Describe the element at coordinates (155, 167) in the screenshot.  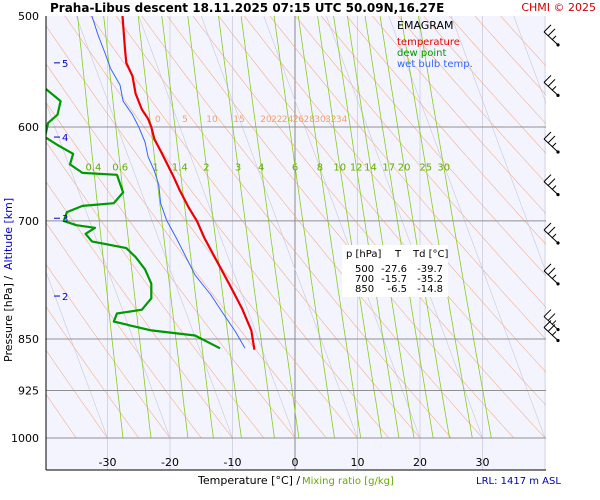
I see `mixing-ratio-label: 1` at that location.